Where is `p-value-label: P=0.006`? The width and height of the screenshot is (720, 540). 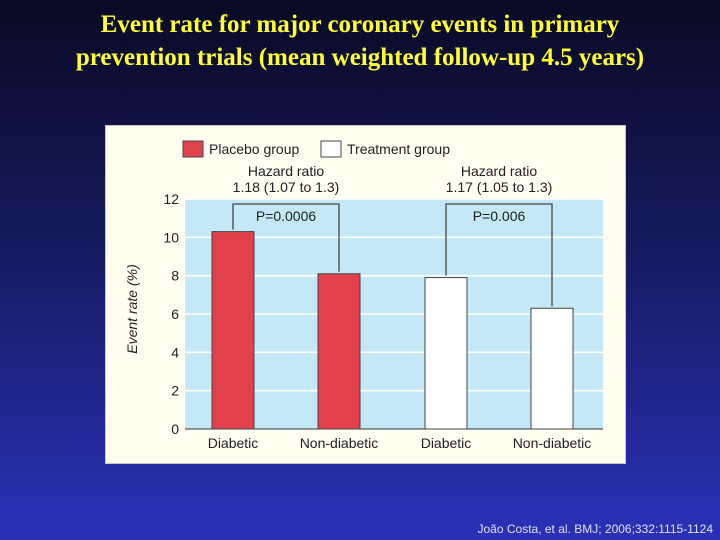
p-value-label: P=0.006 is located at coordinates (499, 216).